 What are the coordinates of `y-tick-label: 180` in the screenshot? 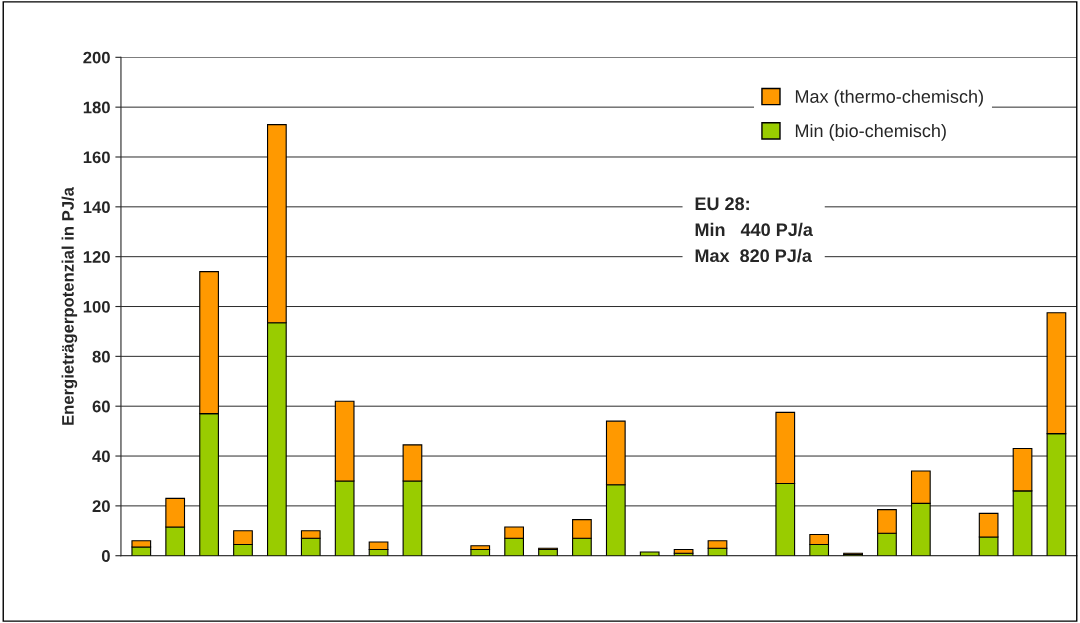 It's located at (96, 107).